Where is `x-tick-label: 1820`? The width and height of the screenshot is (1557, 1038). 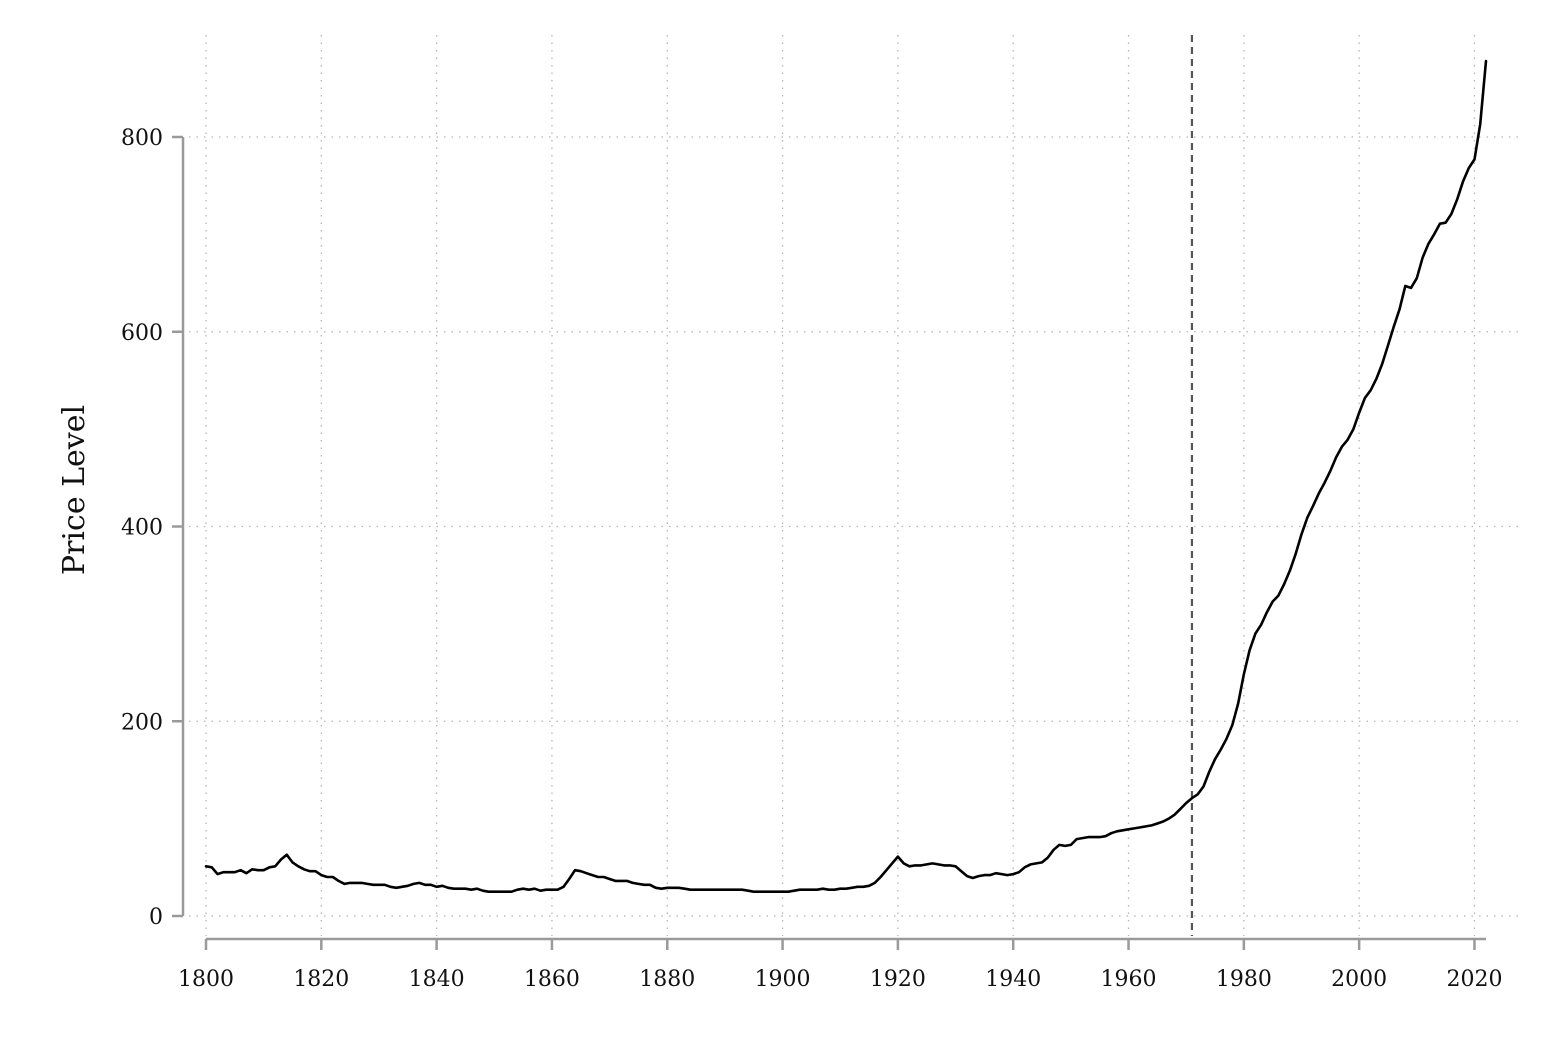
x-tick-label: 1820 is located at coordinates (321, 979).